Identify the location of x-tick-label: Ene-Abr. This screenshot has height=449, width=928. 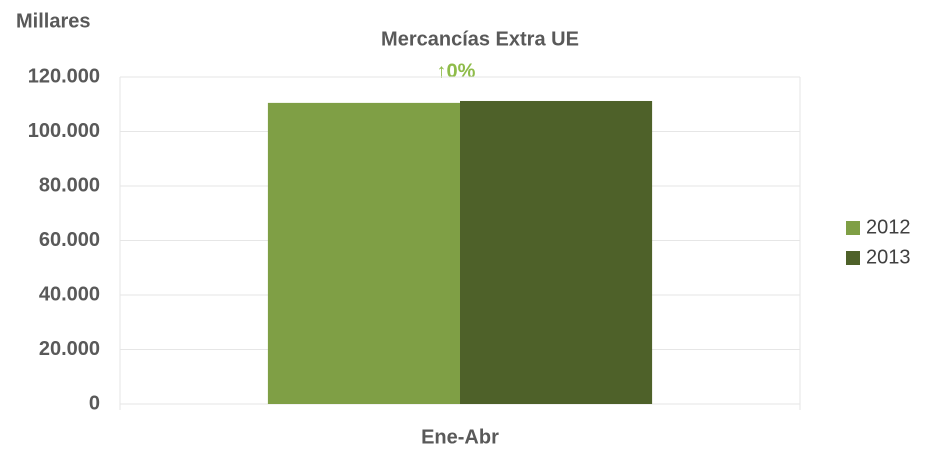
(460, 437).